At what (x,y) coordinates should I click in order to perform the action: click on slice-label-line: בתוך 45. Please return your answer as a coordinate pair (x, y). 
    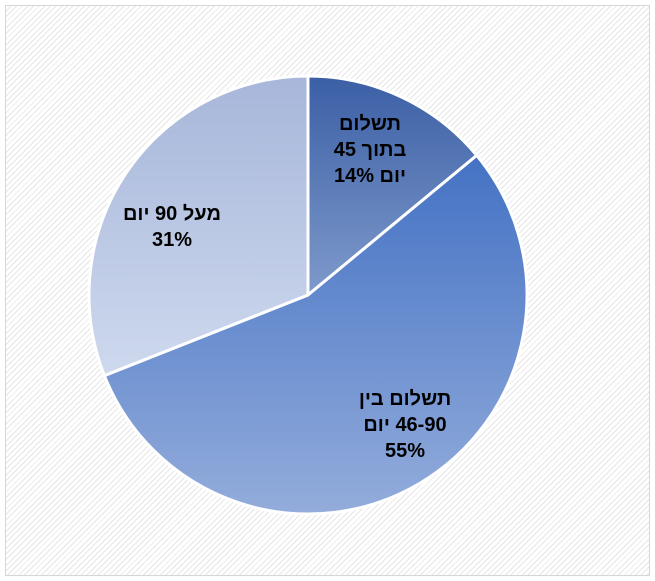
    Looking at the image, I should click on (370, 150).